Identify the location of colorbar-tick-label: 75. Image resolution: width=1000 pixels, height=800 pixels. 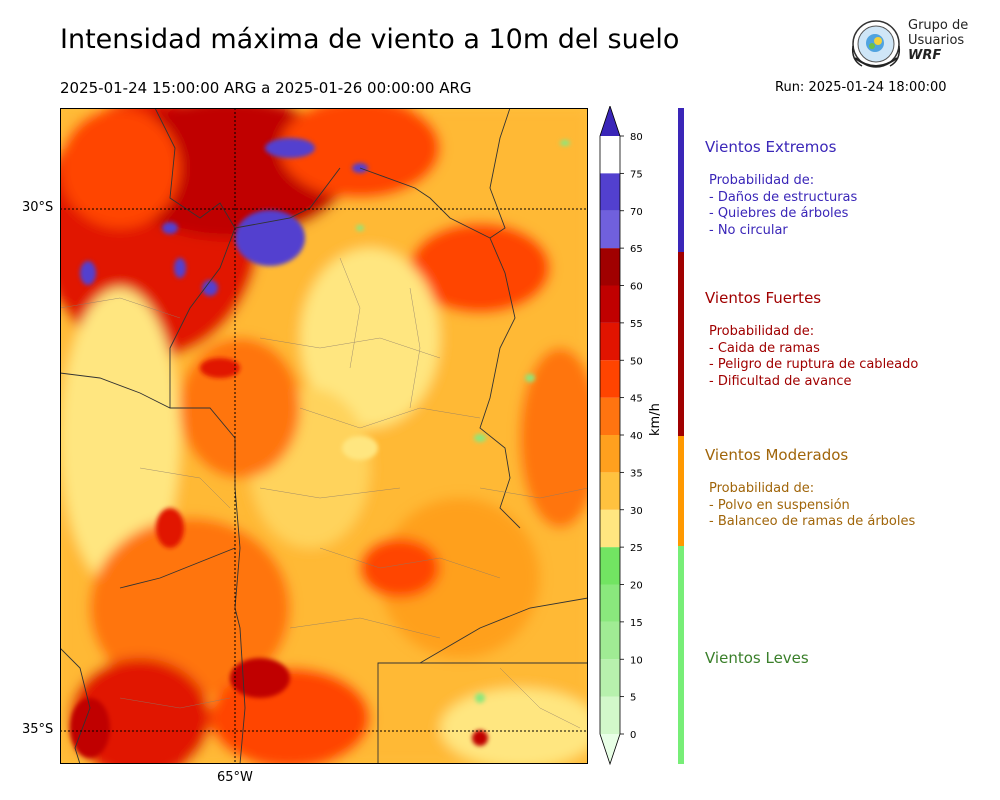
(636, 174).